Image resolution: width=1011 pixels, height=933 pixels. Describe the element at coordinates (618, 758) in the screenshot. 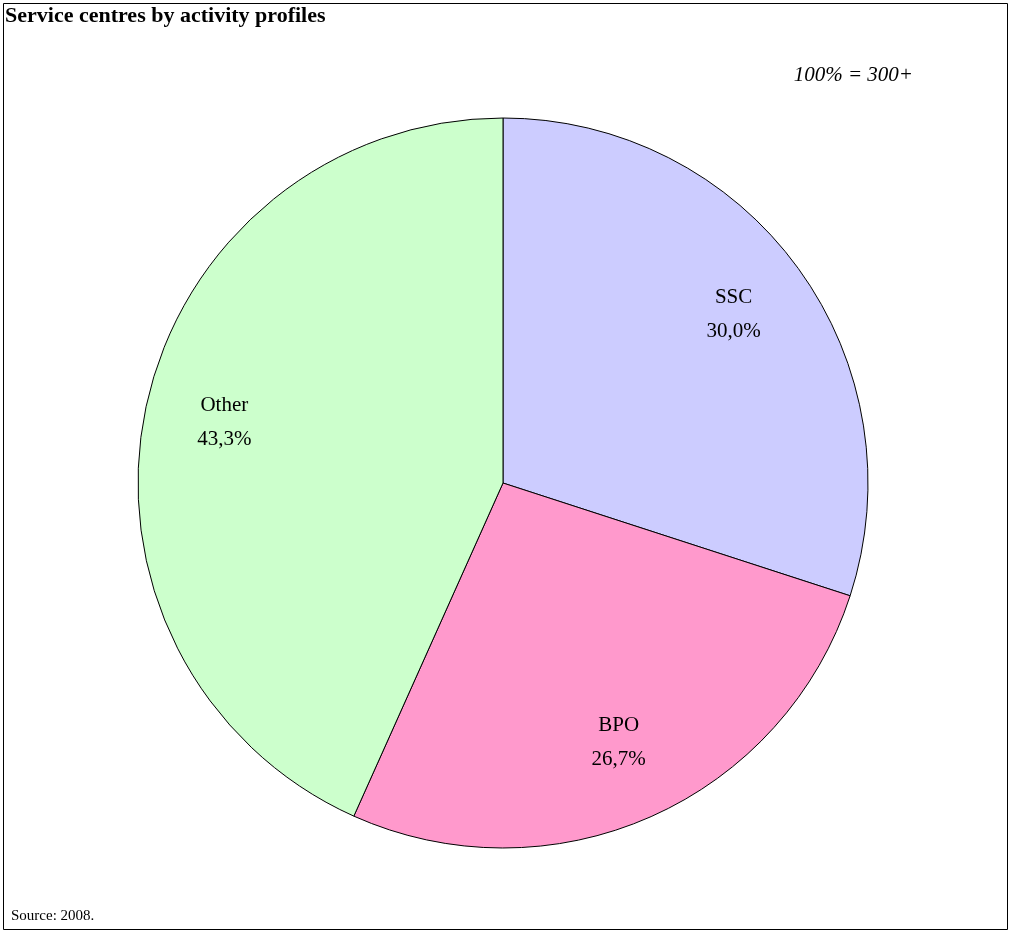

I see `data-label: 26,7%` at that location.